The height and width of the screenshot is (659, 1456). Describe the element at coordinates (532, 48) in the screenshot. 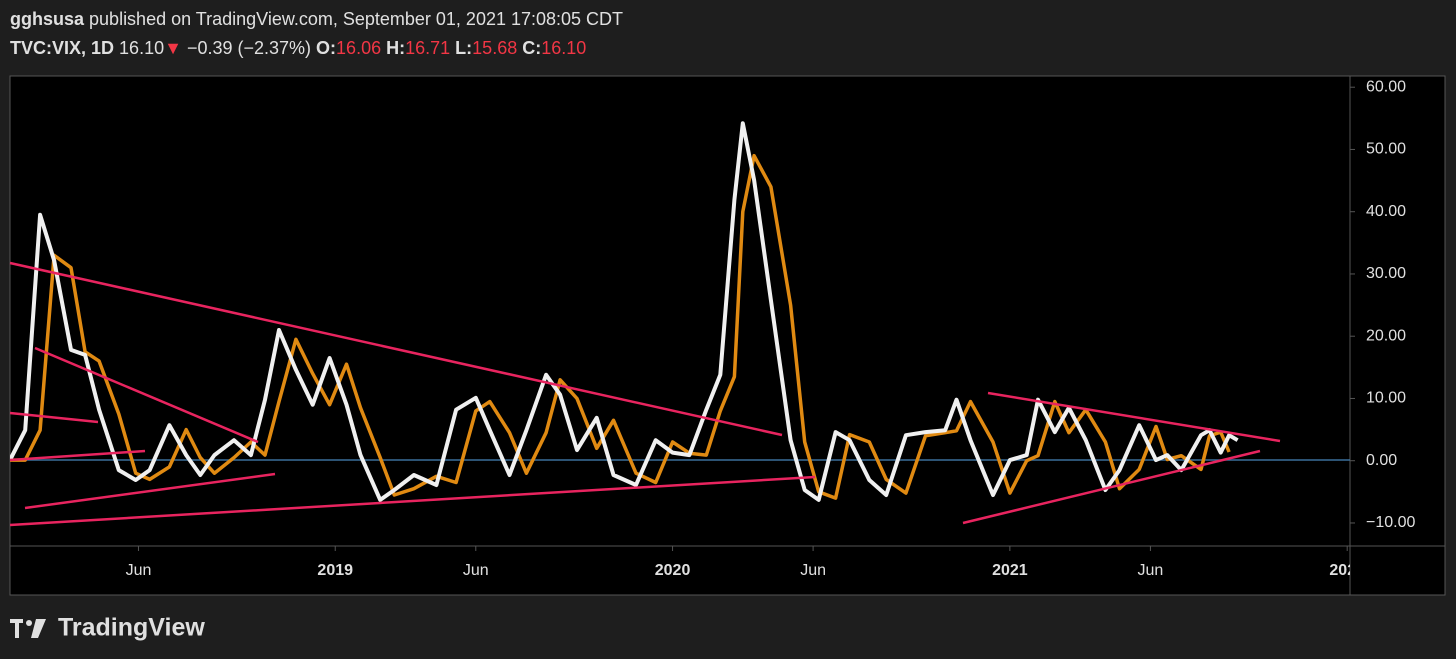

I see `c-label: C:` at that location.